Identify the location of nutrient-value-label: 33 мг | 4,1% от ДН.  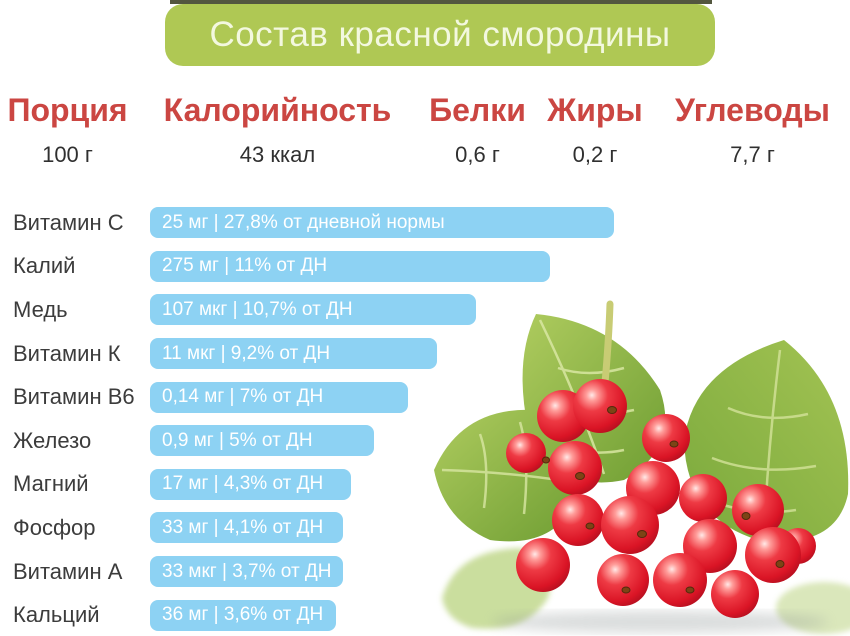
(243, 527).